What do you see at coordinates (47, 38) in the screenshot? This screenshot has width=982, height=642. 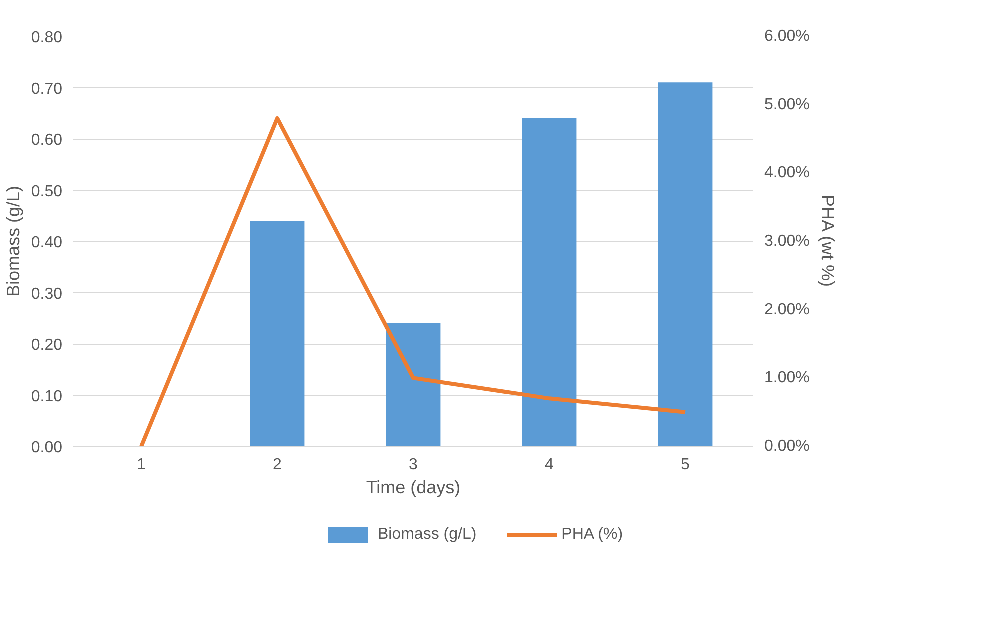 I see `y-tick-label: 0.80` at bounding box center [47, 38].